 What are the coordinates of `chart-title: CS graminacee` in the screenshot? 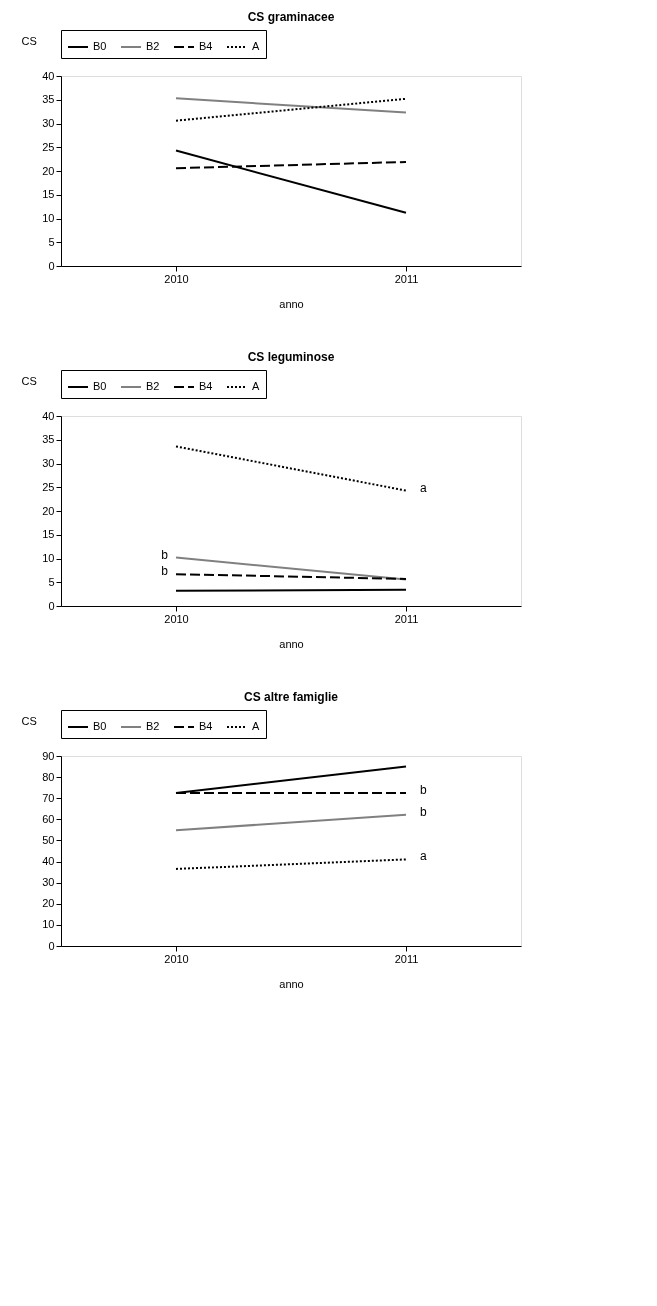 It's located at (291, 16).